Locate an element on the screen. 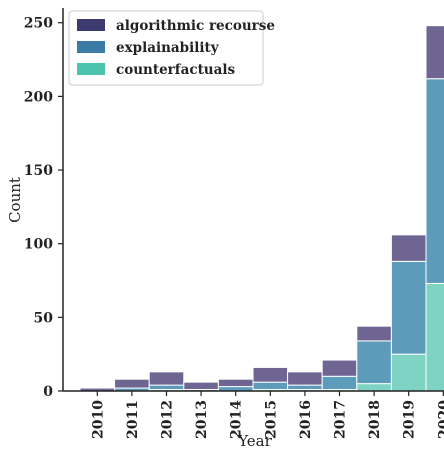 This screenshot has height=451, width=444. y-tick-label-250: 250 is located at coordinates (38, 24).